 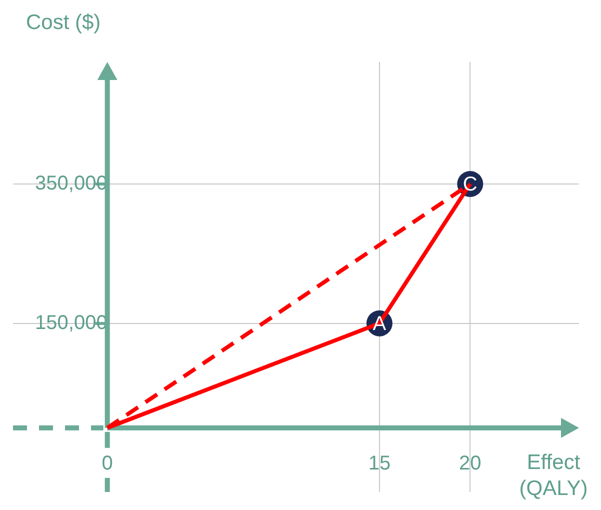 I want to click on x-axis-title: Effect (QALY), so click(x=553, y=476).